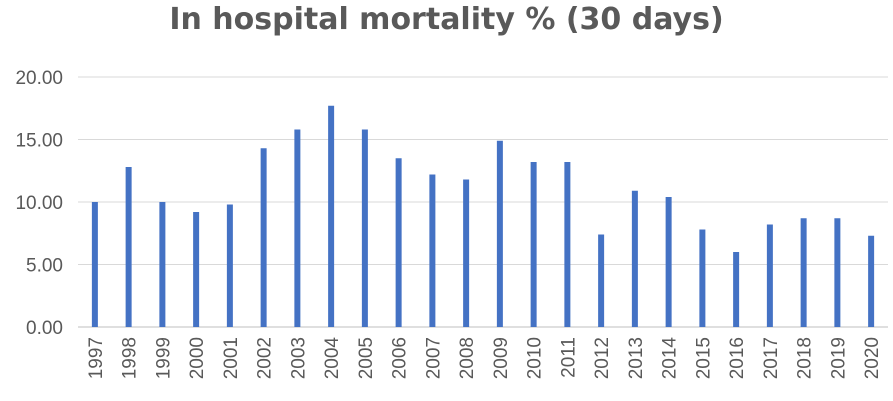 The width and height of the screenshot is (893, 401). I want to click on x-tick-label: 2011, so click(568, 357).